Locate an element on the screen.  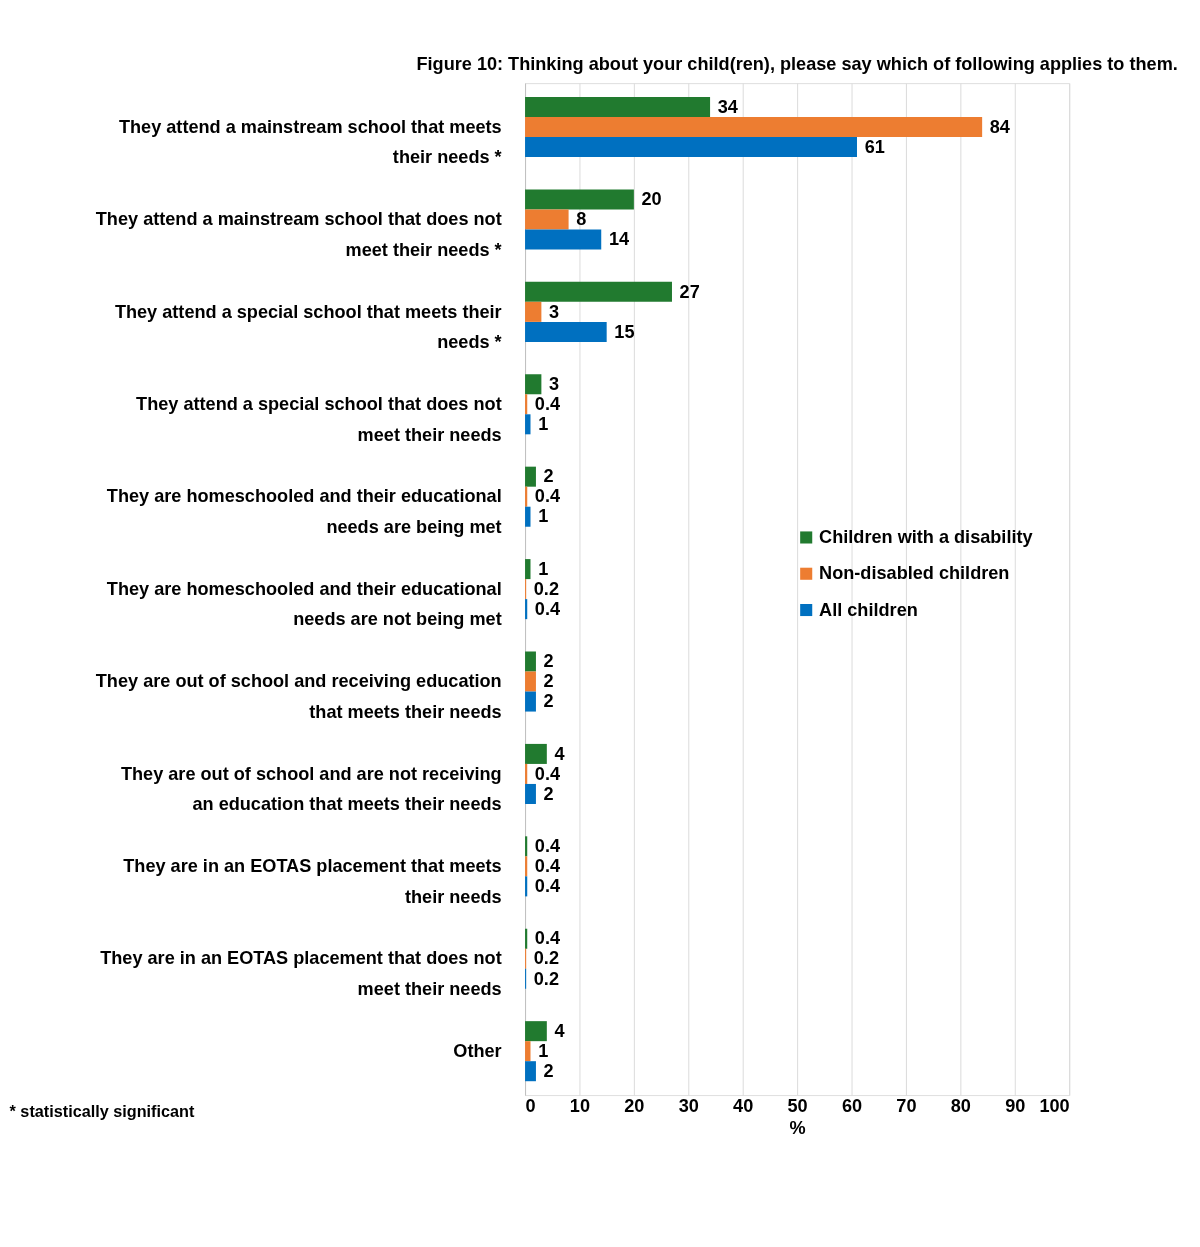
data-label: 15 is located at coordinates (624, 331).